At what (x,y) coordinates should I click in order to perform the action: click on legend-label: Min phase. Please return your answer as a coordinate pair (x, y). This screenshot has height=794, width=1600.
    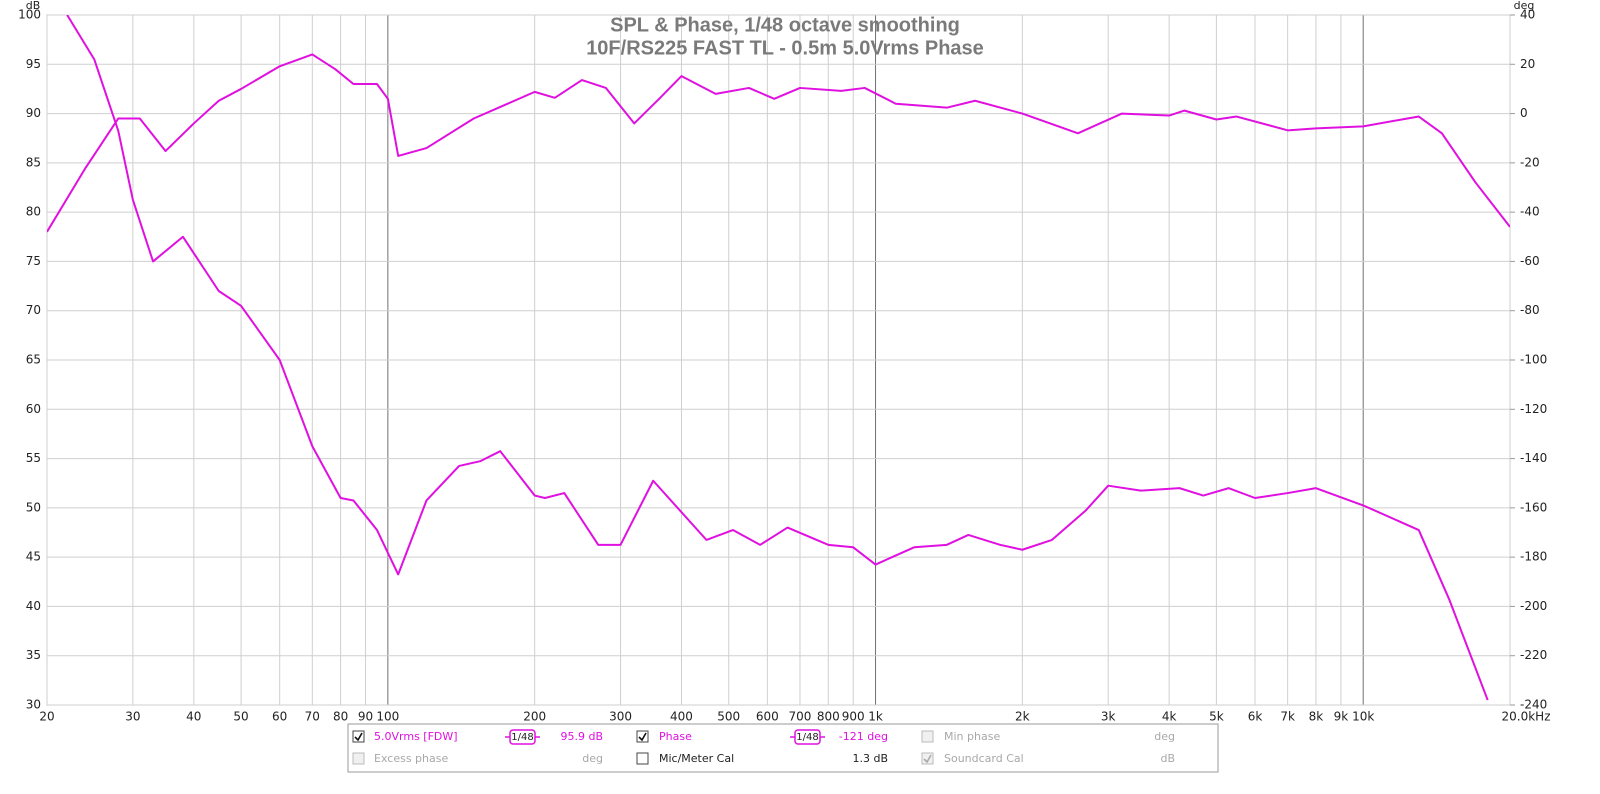
    Looking at the image, I should click on (972, 736).